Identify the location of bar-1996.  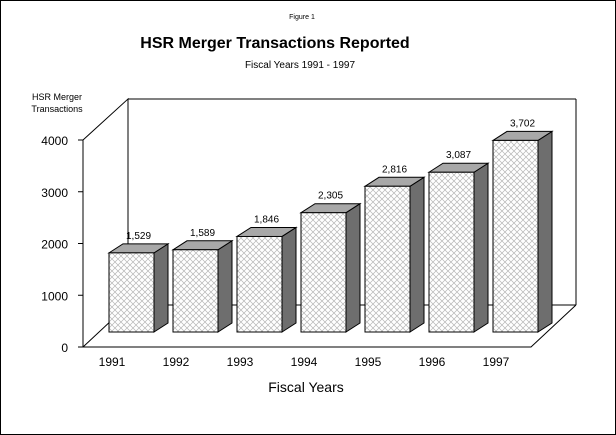
(458, 247).